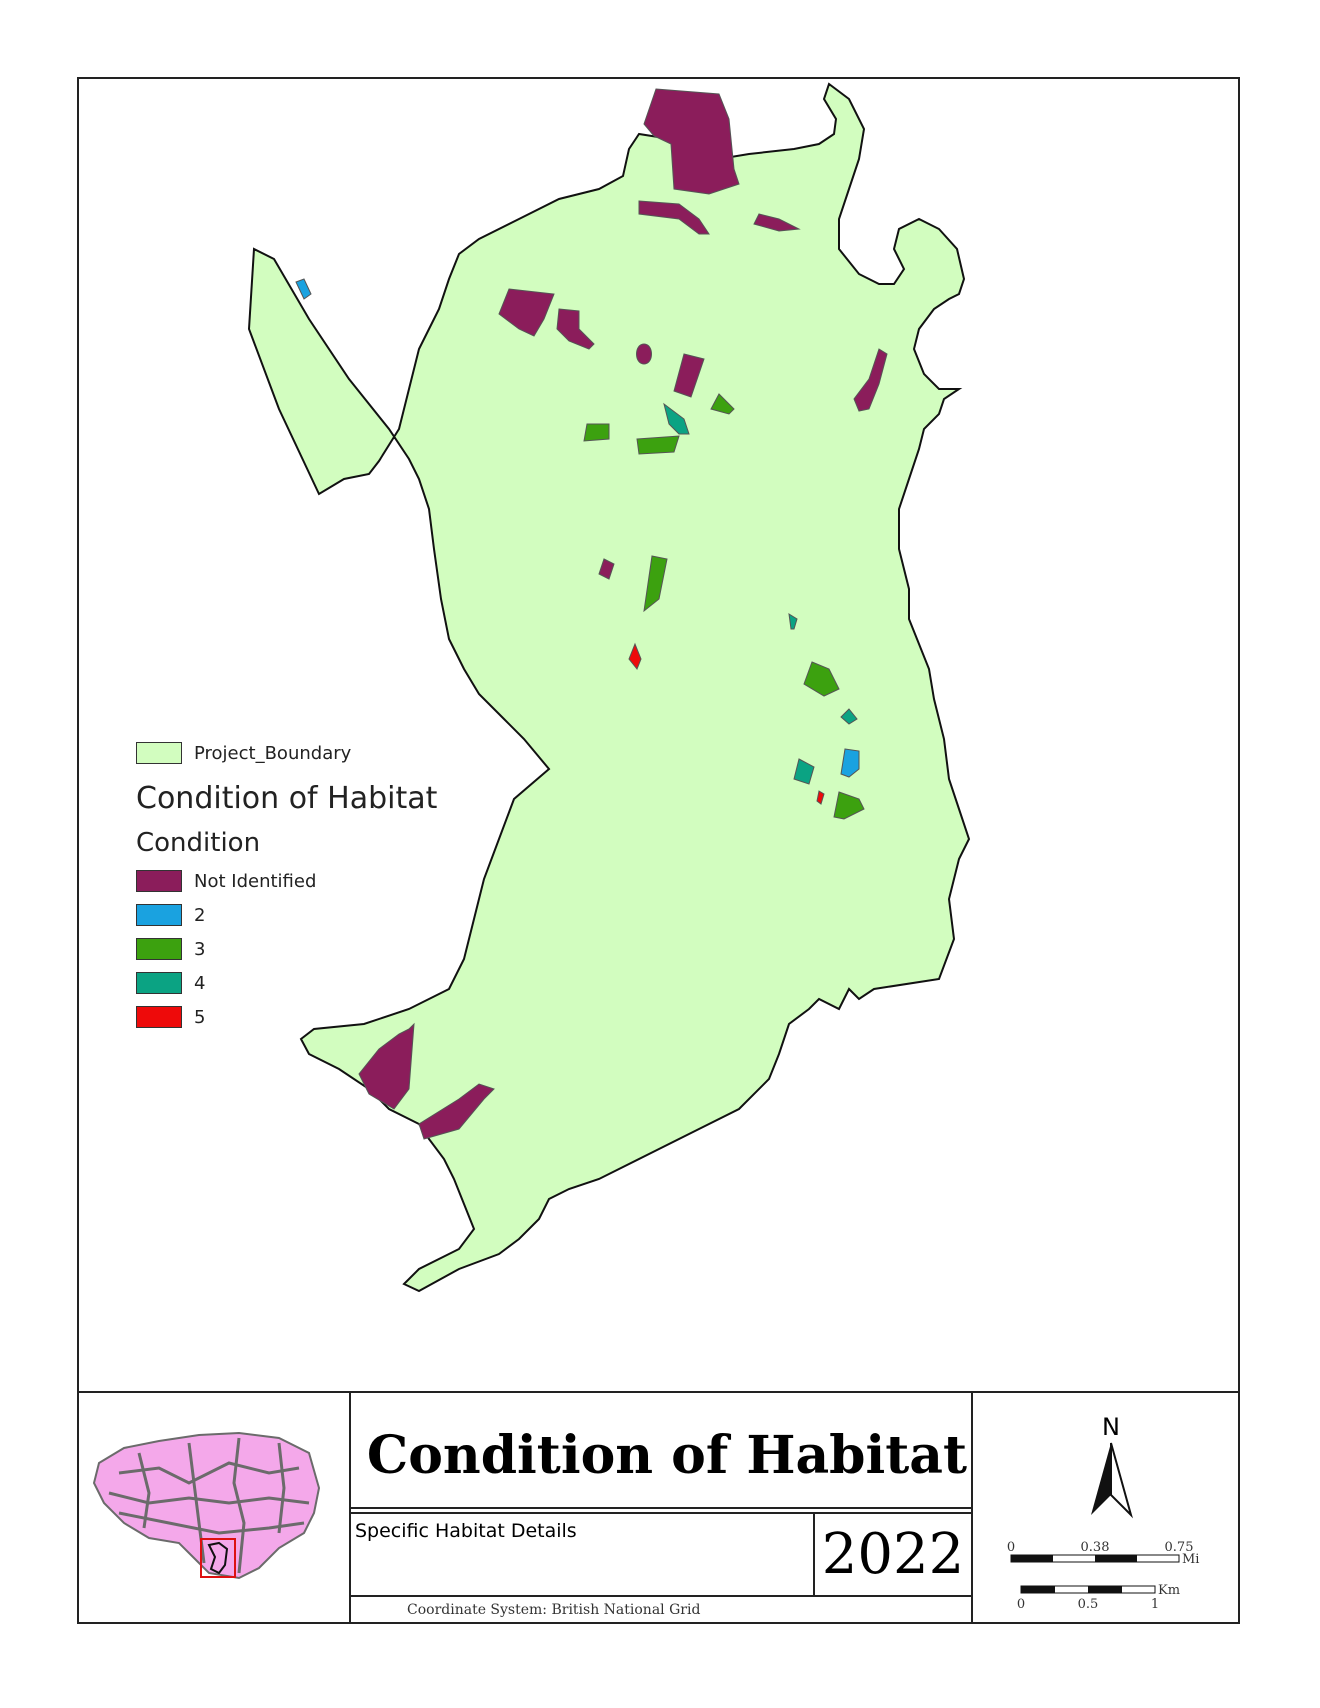 The height and width of the screenshot is (1708, 1320). What do you see at coordinates (554, 1610) in the screenshot?
I see `coordinate-system: Coordinate System: British National Grid` at bounding box center [554, 1610].